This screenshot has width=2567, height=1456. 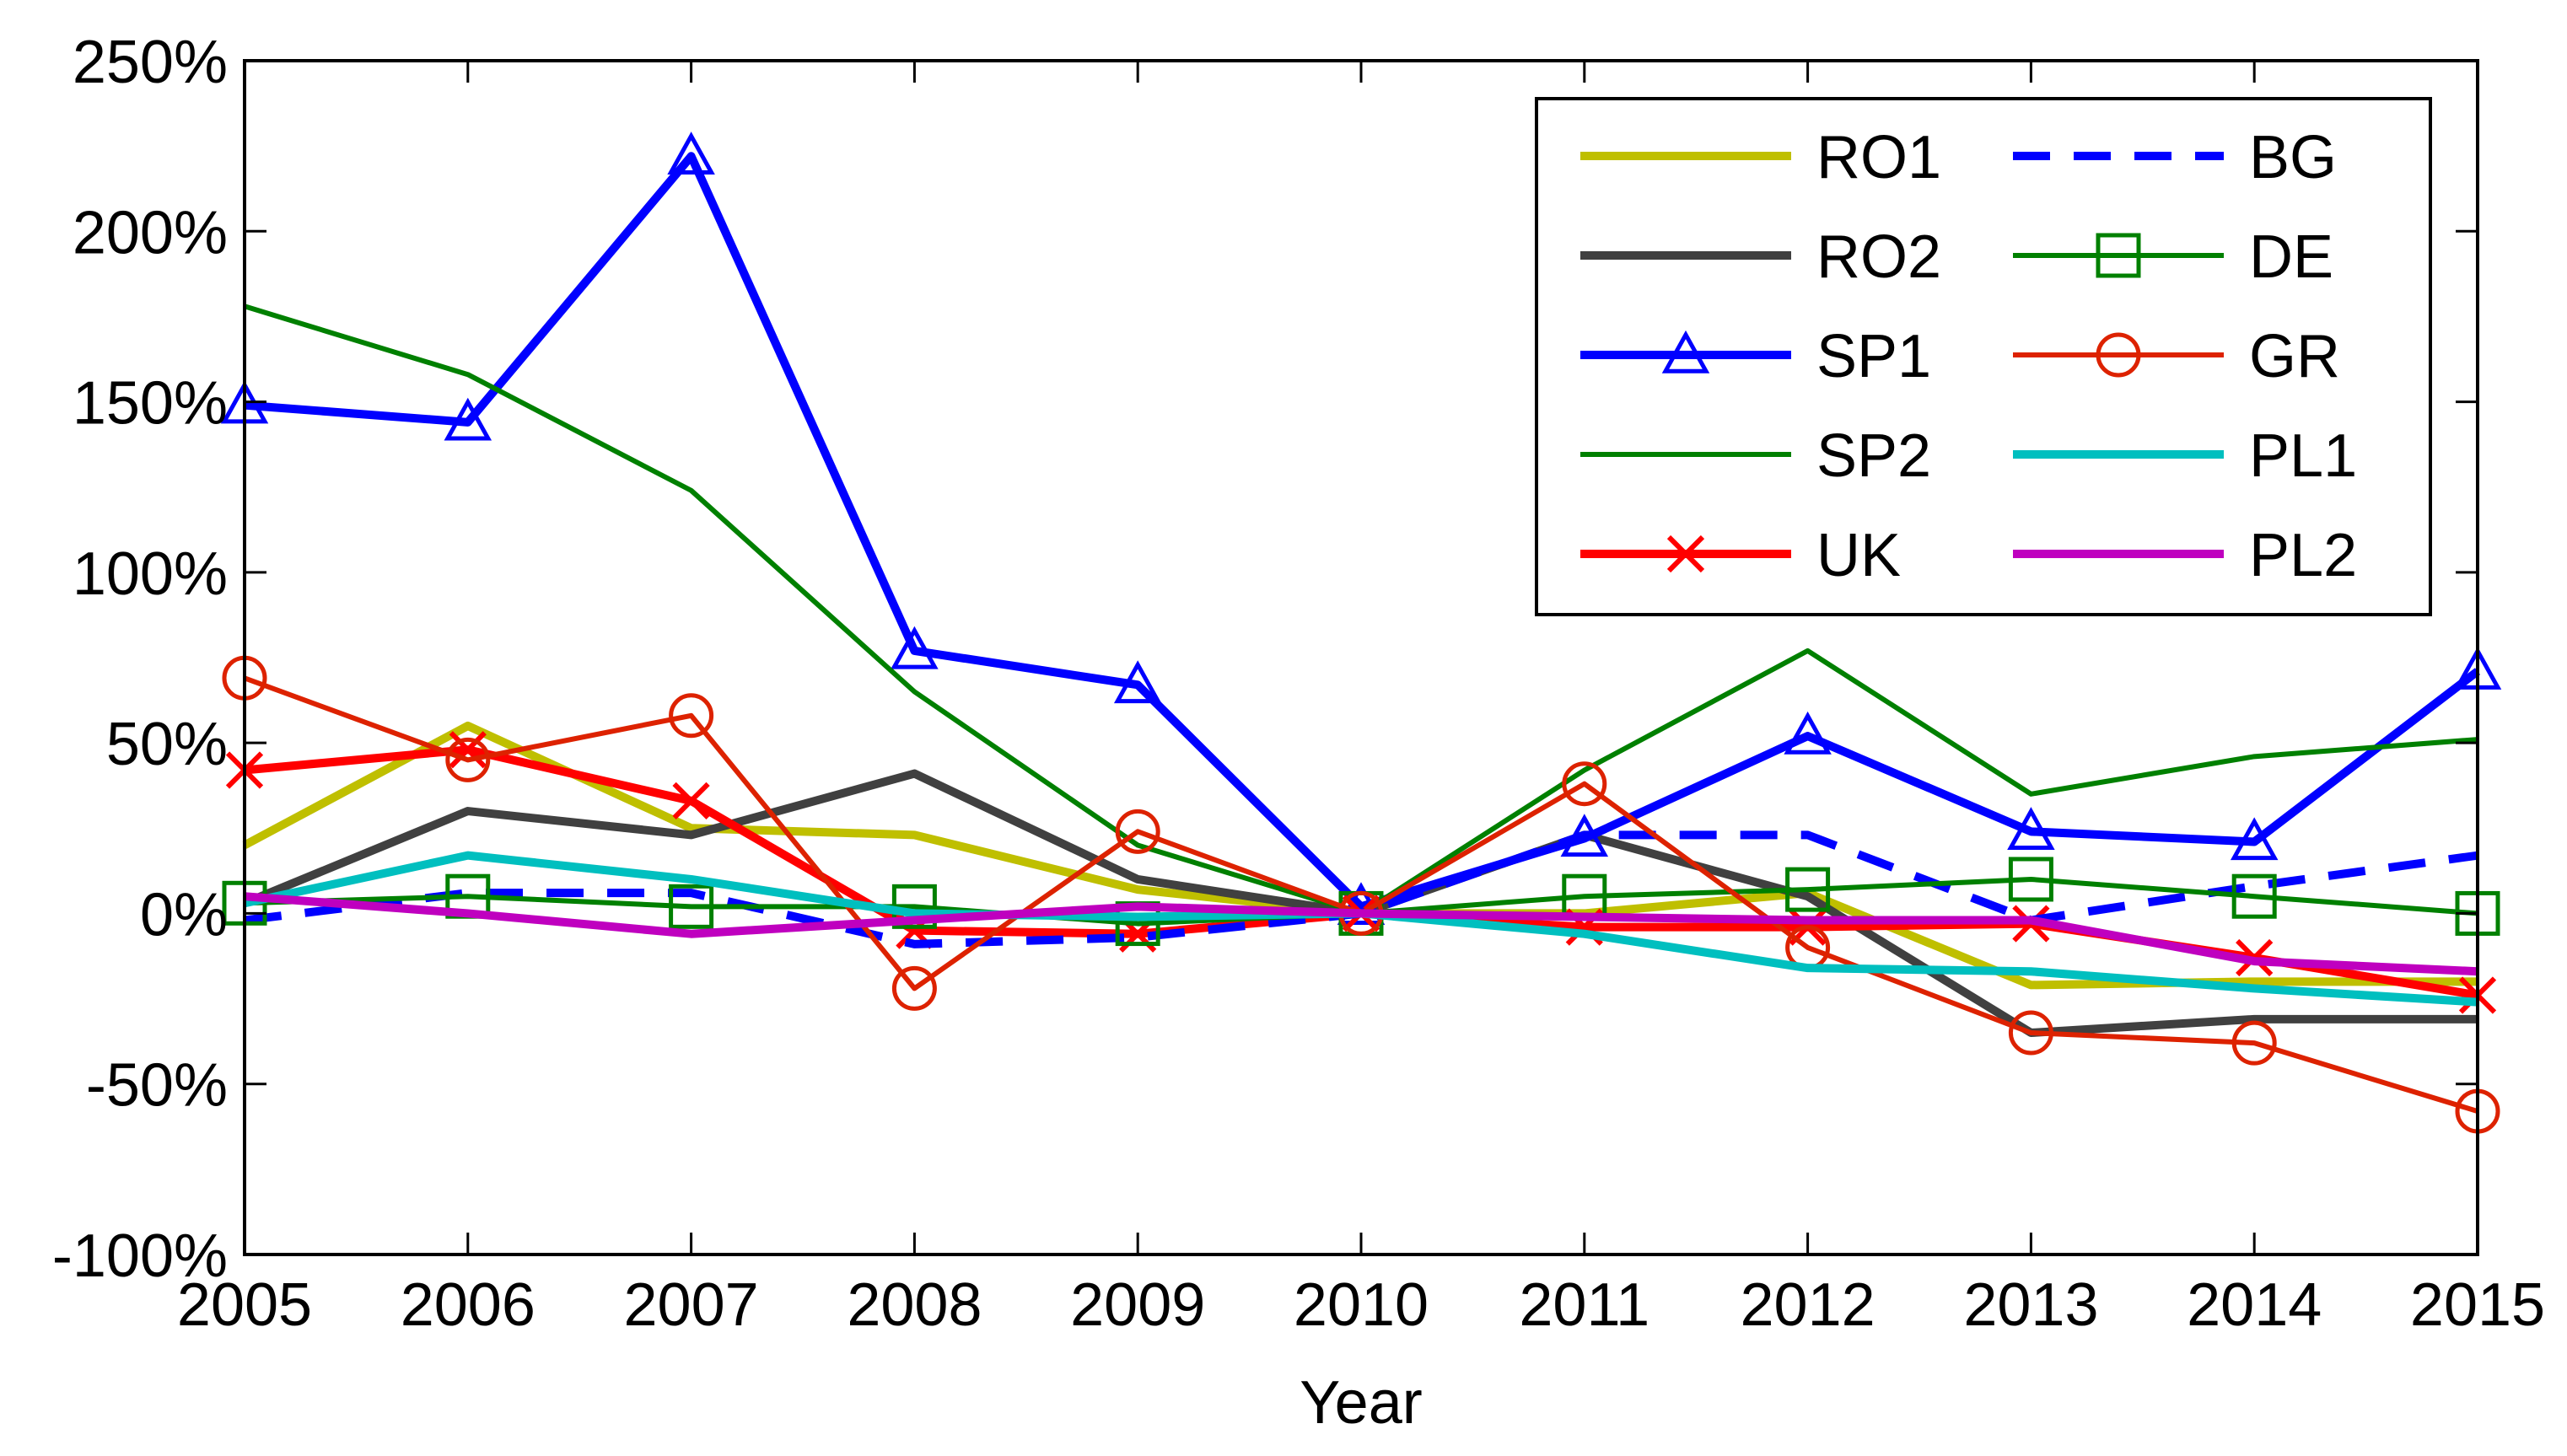 I want to click on legend-label-sp2: SP2, so click(x=1873, y=456).